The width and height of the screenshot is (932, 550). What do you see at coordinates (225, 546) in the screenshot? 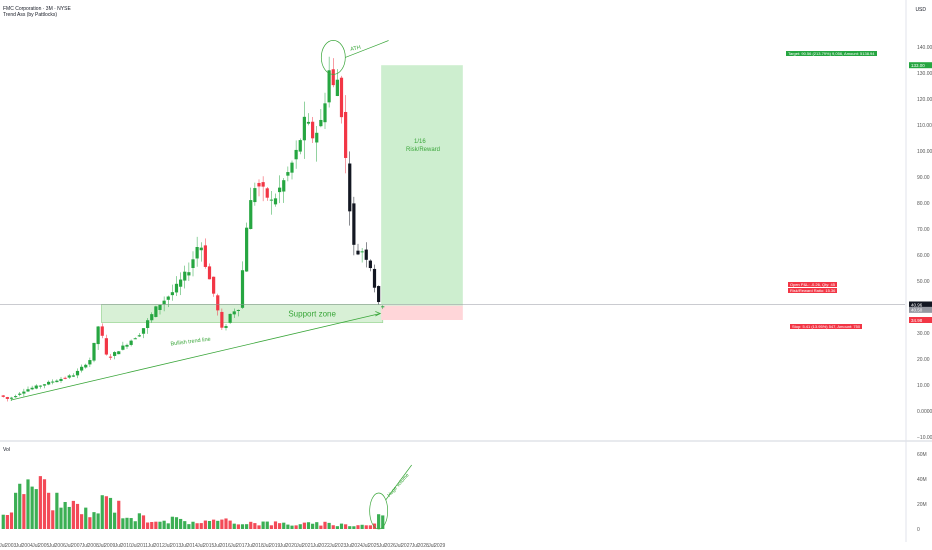
I see `x-tick-label: 2016` at bounding box center [225, 546].